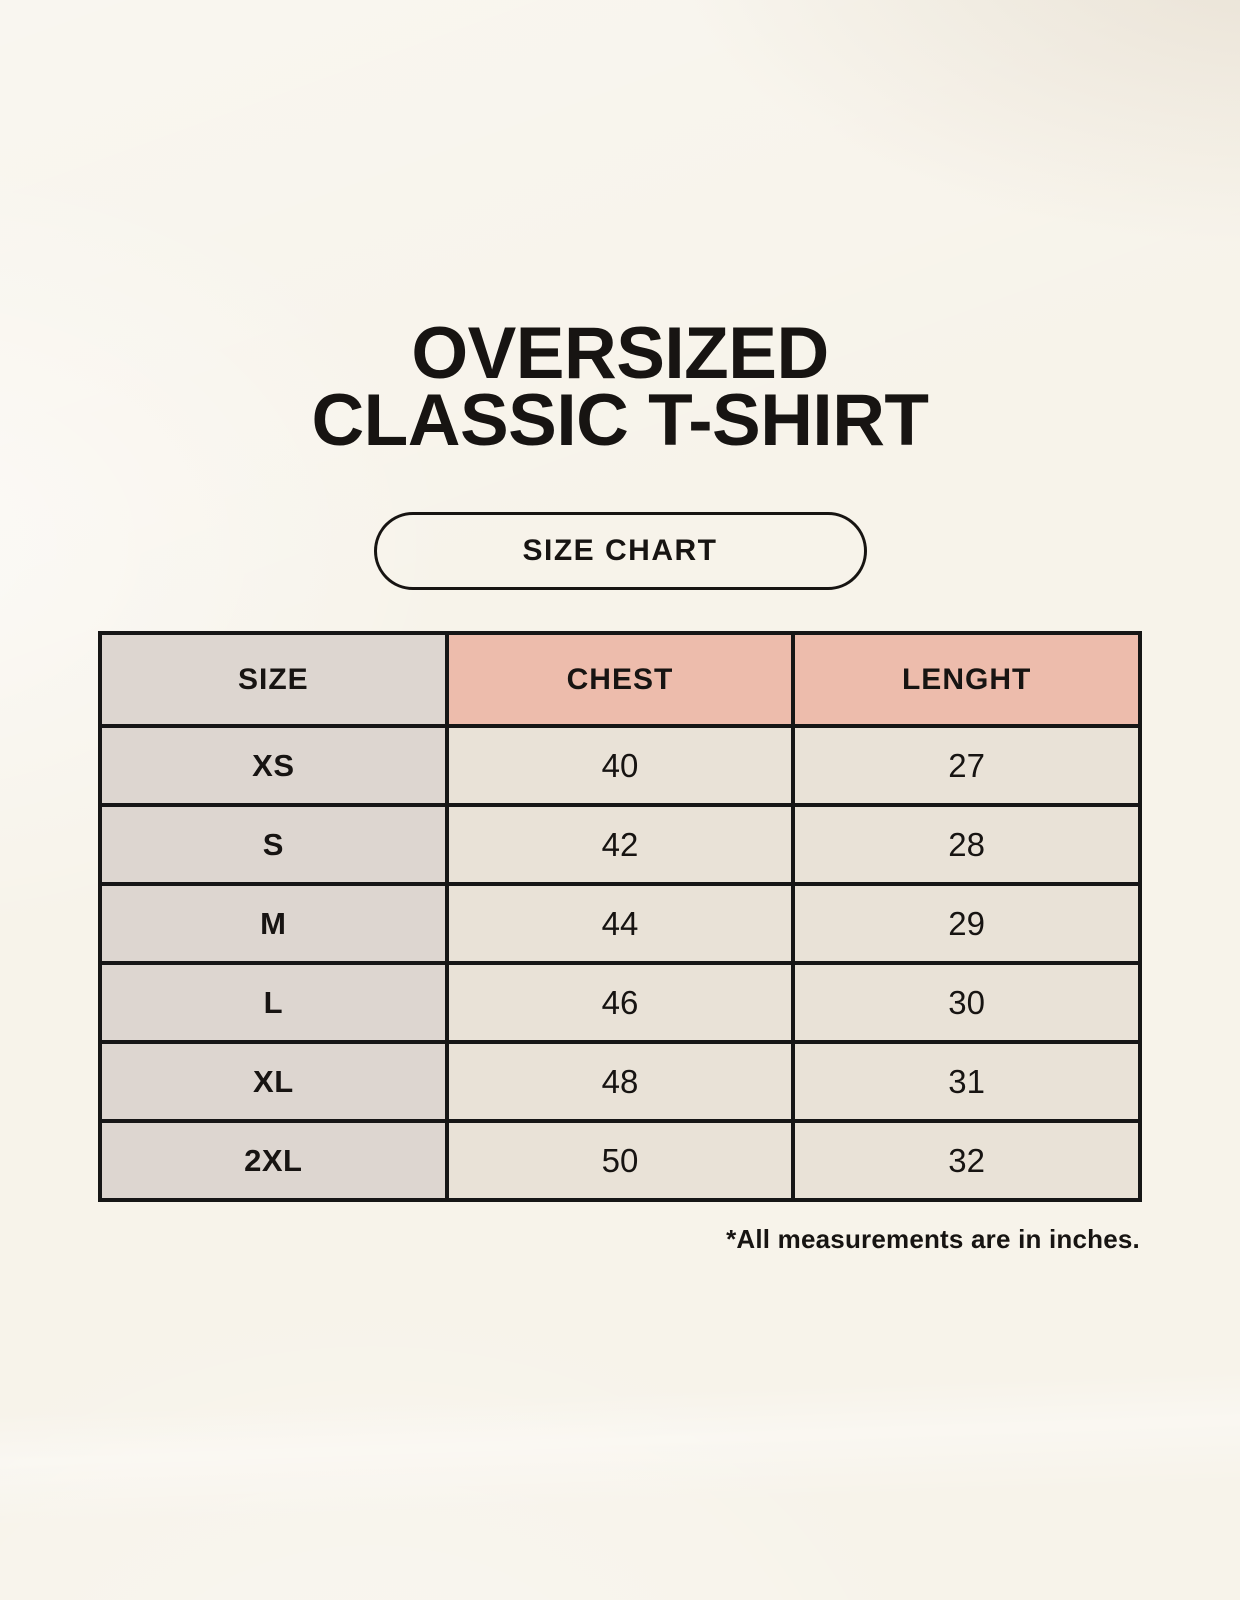  What do you see at coordinates (273, 765) in the screenshot?
I see `size-cell: XS` at bounding box center [273, 765].